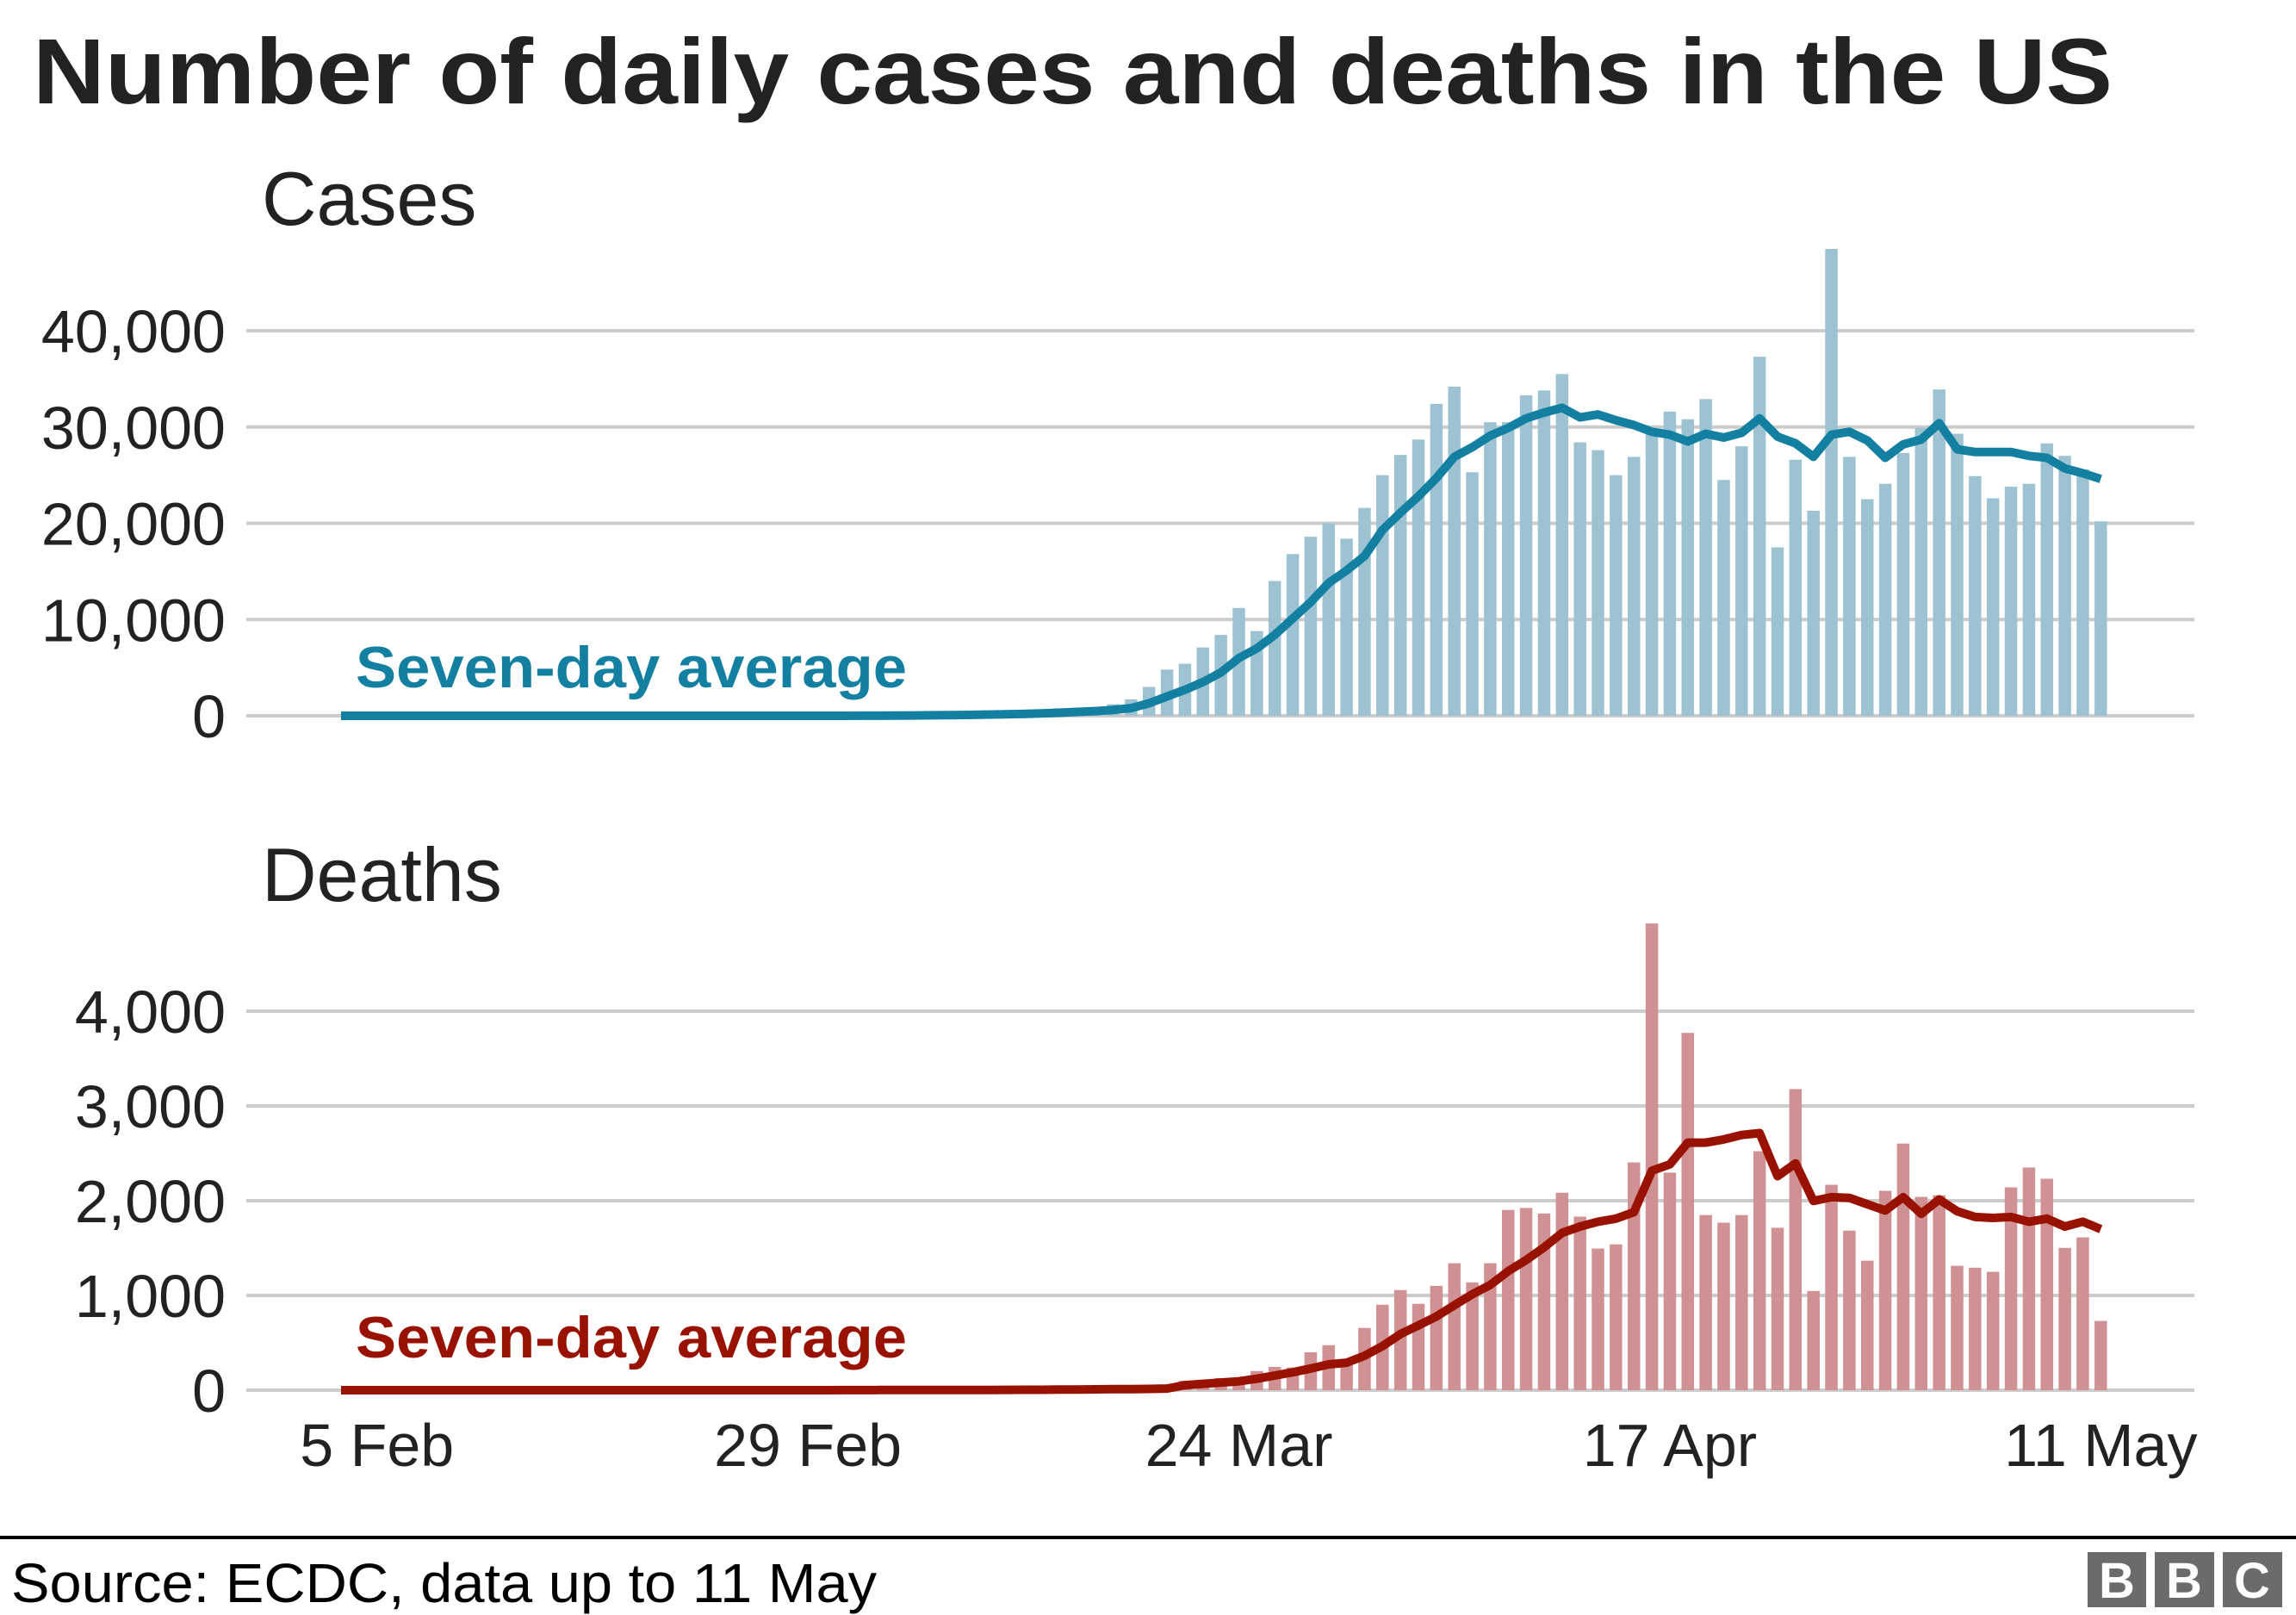 The height and width of the screenshot is (1615, 2296). I want to click on cases-panel-title: Cases, so click(369, 198).